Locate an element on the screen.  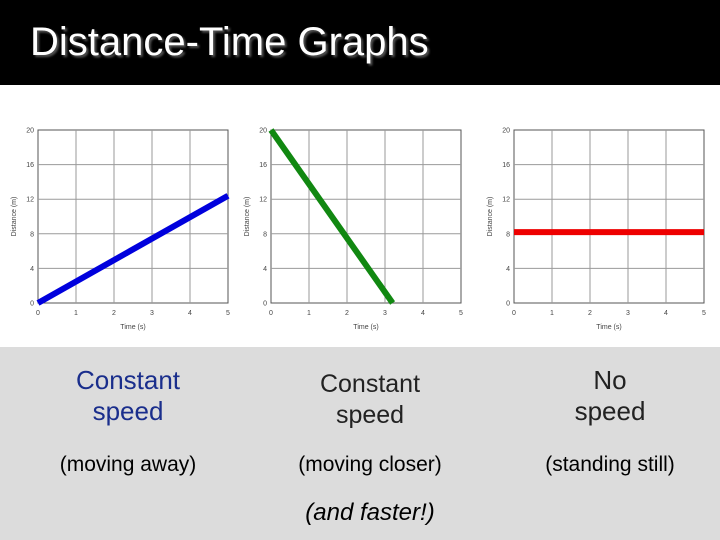
chart-3-x-tick-label: 5 is located at coordinates (704, 313).